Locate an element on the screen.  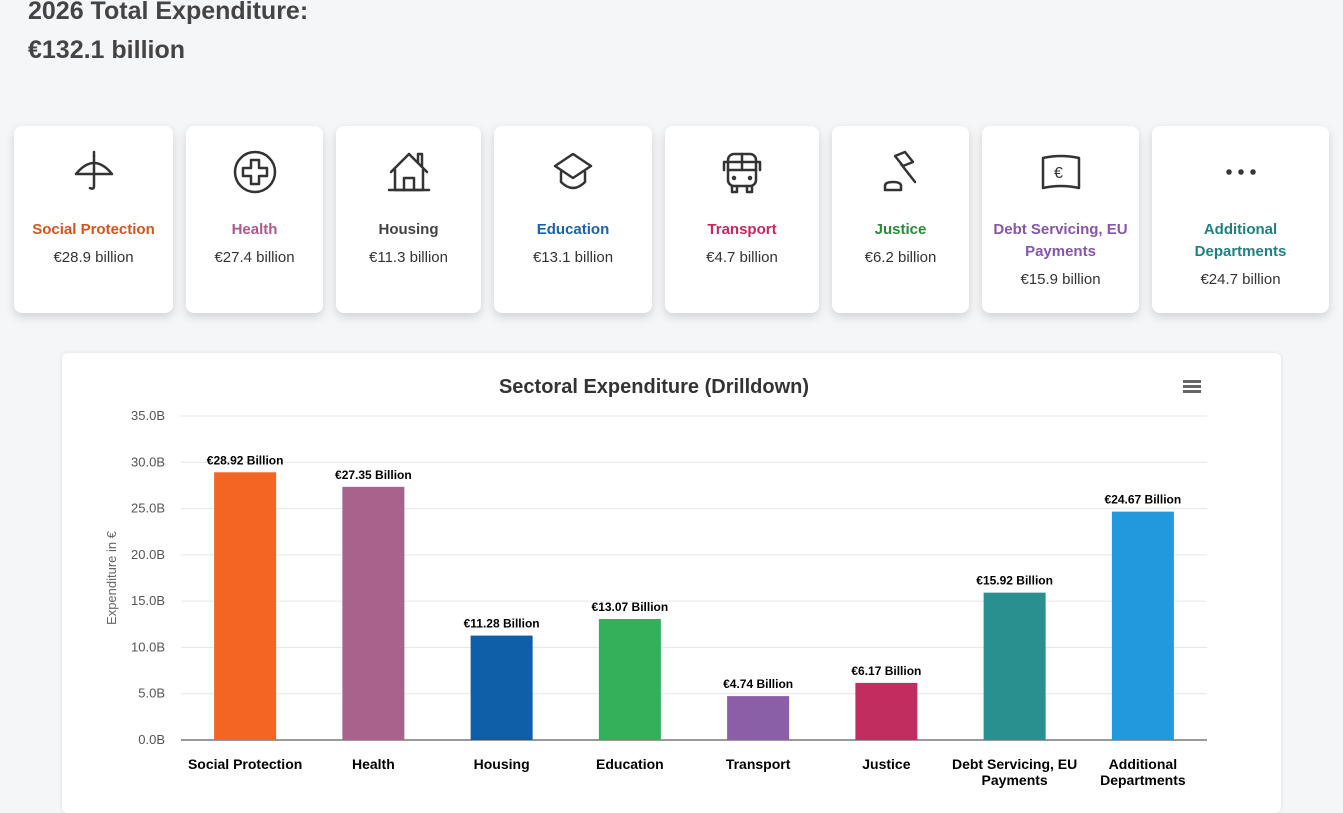
sector-name: Social Protection is located at coordinates (93, 229).